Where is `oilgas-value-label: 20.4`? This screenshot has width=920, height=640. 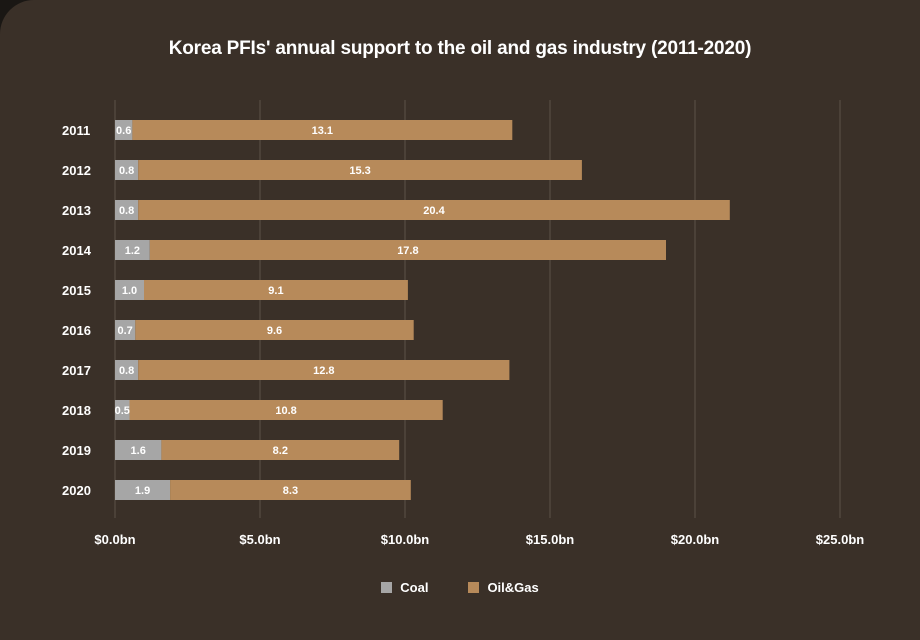
oilgas-value-label: 20.4 is located at coordinates (434, 211).